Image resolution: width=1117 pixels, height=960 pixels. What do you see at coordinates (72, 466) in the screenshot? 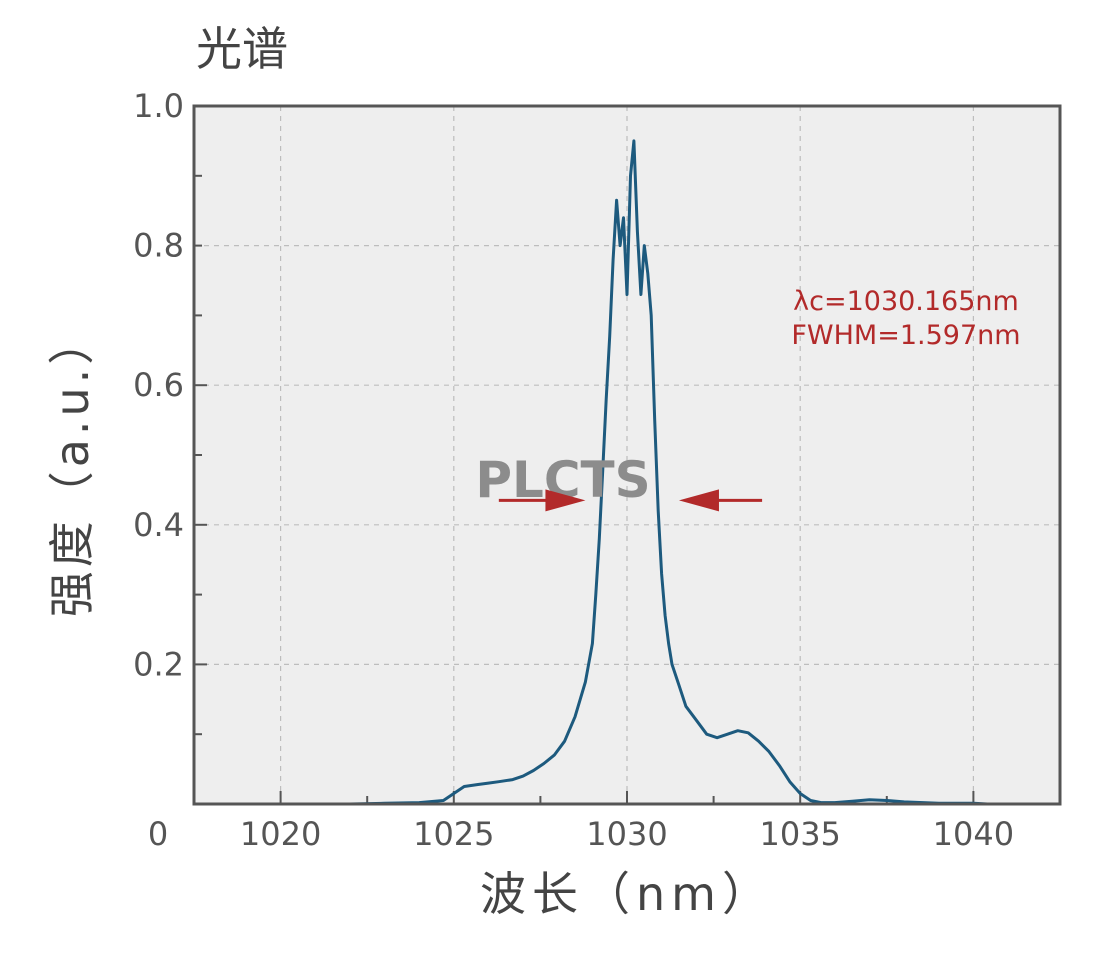
I see `y-axis-label: 强度（a.u.）` at bounding box center [72, 466].